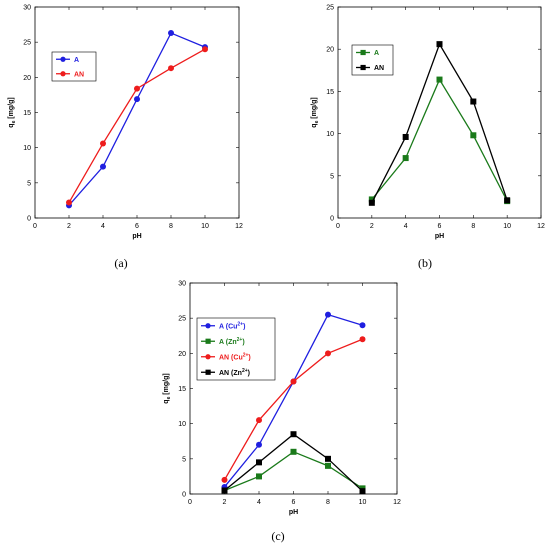 The height and width of the screenshot is (547, 550). I want to click on panel-label: (a), so click(120, 263).